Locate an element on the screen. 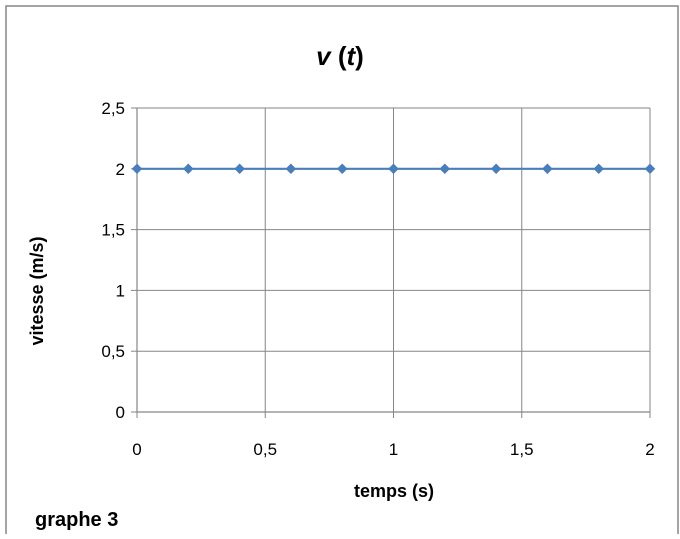 This screenshot has height=539, width=680. y-tick-label: 0 is located at coordinates (120, 412).